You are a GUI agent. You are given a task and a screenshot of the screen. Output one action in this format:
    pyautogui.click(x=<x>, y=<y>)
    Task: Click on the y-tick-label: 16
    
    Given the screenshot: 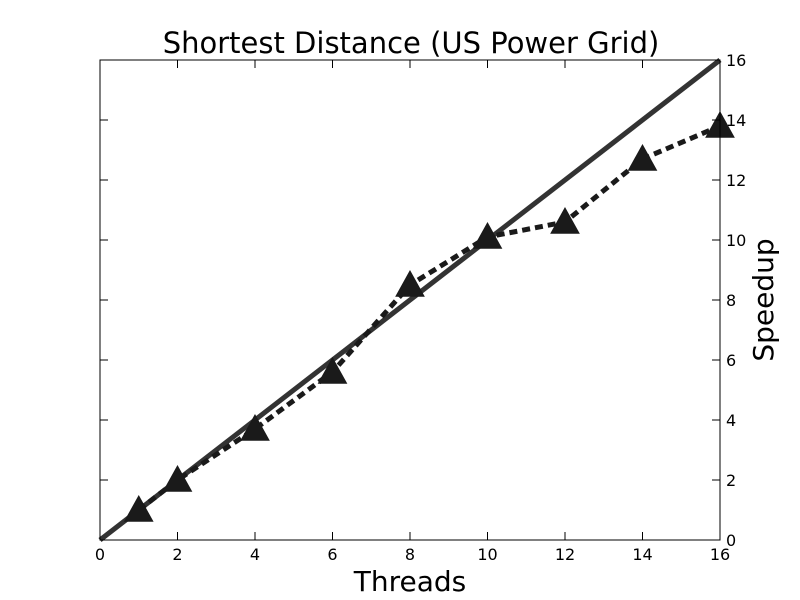 What is the action you would take?
    pyautogui.click(x=736, y=60)
    